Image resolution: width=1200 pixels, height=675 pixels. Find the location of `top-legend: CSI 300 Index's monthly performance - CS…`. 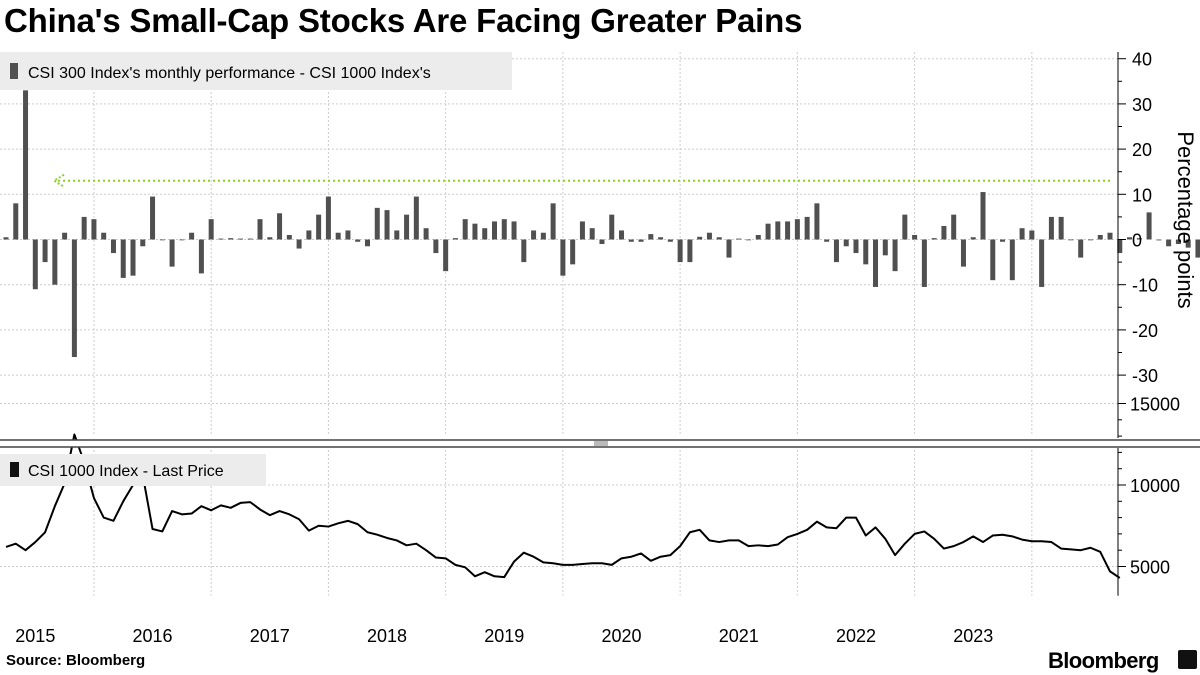

top-legend: CSI 300 Index's monthly performance - CS… is located at coordinates (256, 71).